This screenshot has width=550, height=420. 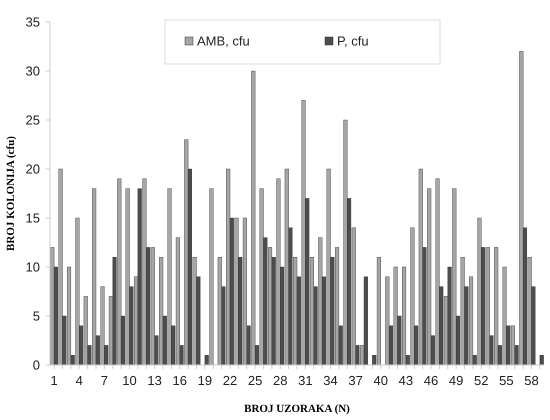 What do you see at coordinates (11, 193) in the screenshot?
I see `y-axis-title: BROJ KOLONIJA (cfu)` at bounding box center [11, 193].